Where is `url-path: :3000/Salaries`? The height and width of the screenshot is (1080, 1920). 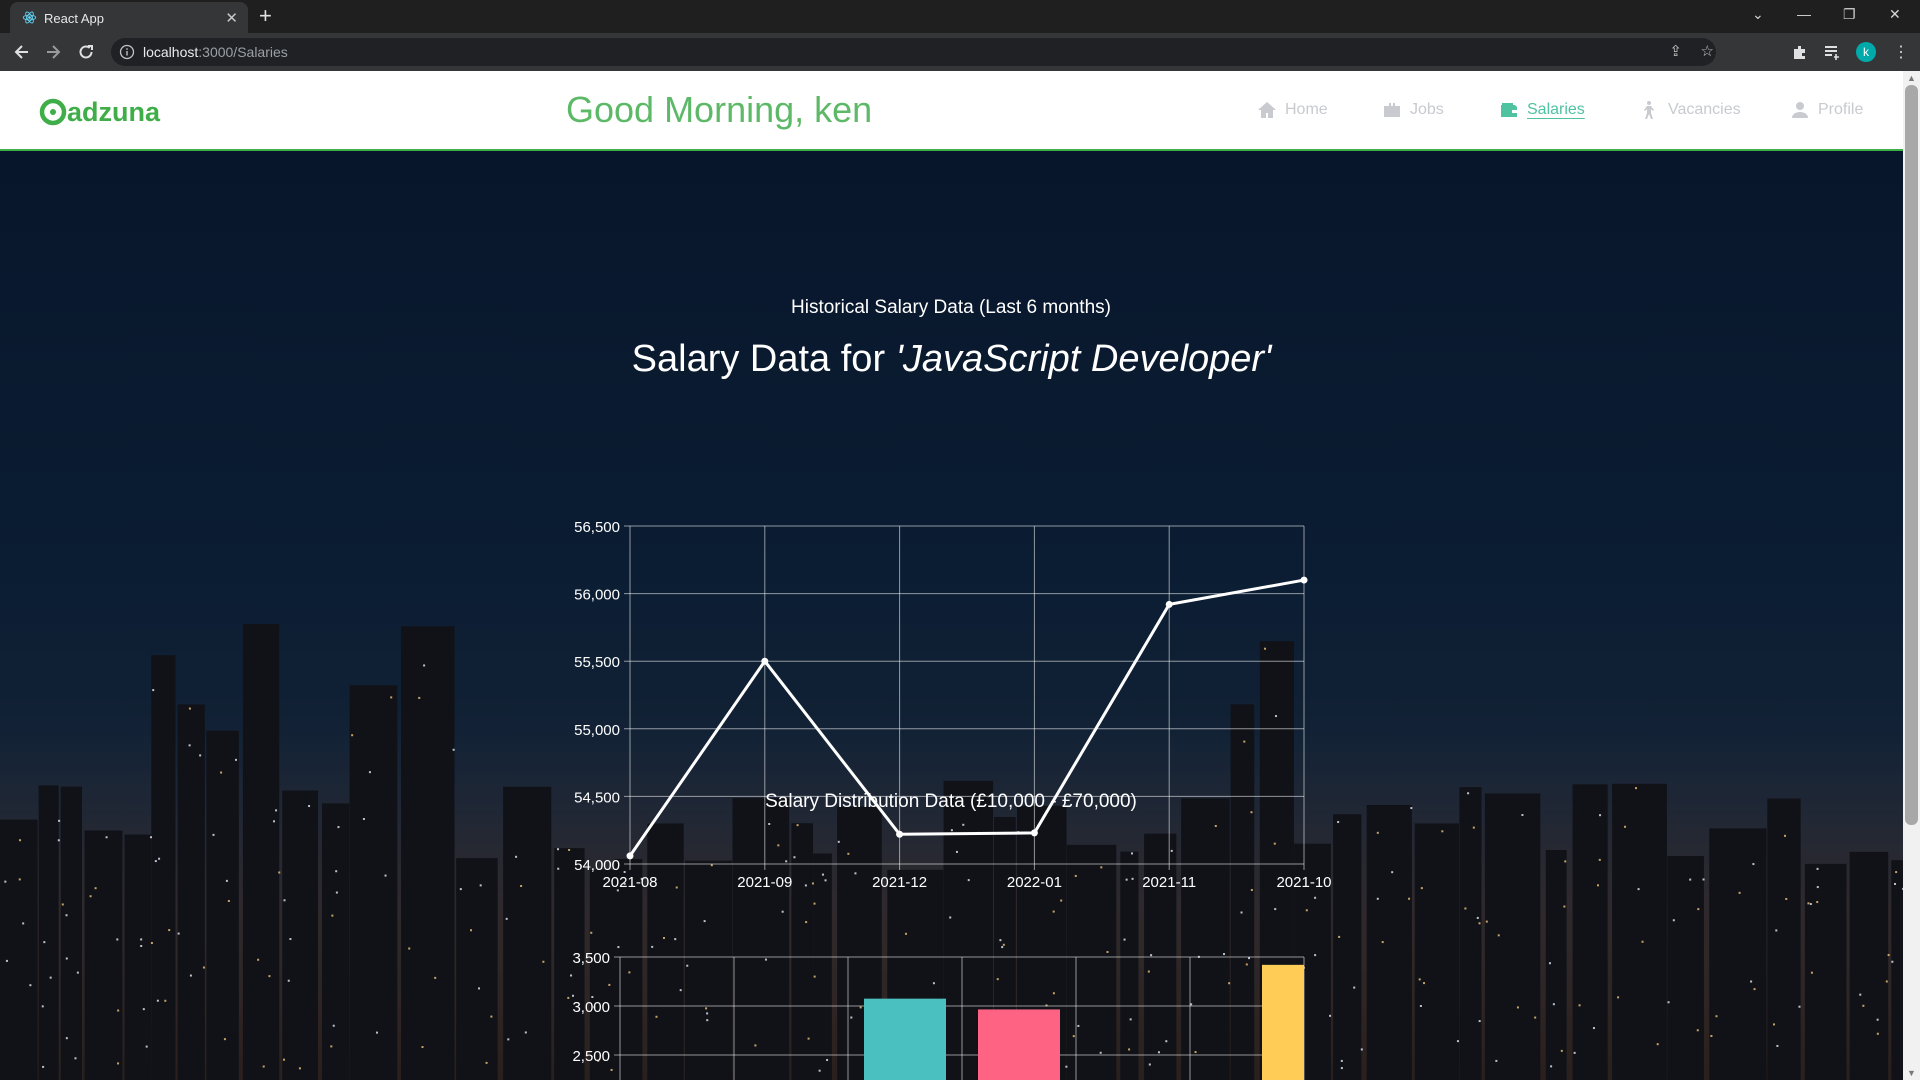 url-path: :3000/Salaries is located at coordinates (243, 52).